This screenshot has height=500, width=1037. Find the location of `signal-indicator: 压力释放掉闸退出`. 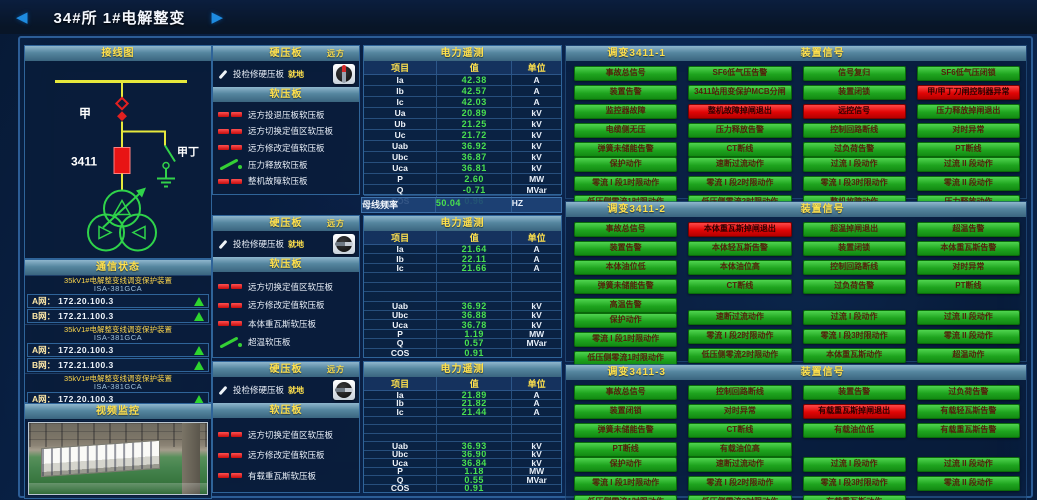

signal-indicator: 压力释放掉闸退出 is located at coordinates (968, 111).